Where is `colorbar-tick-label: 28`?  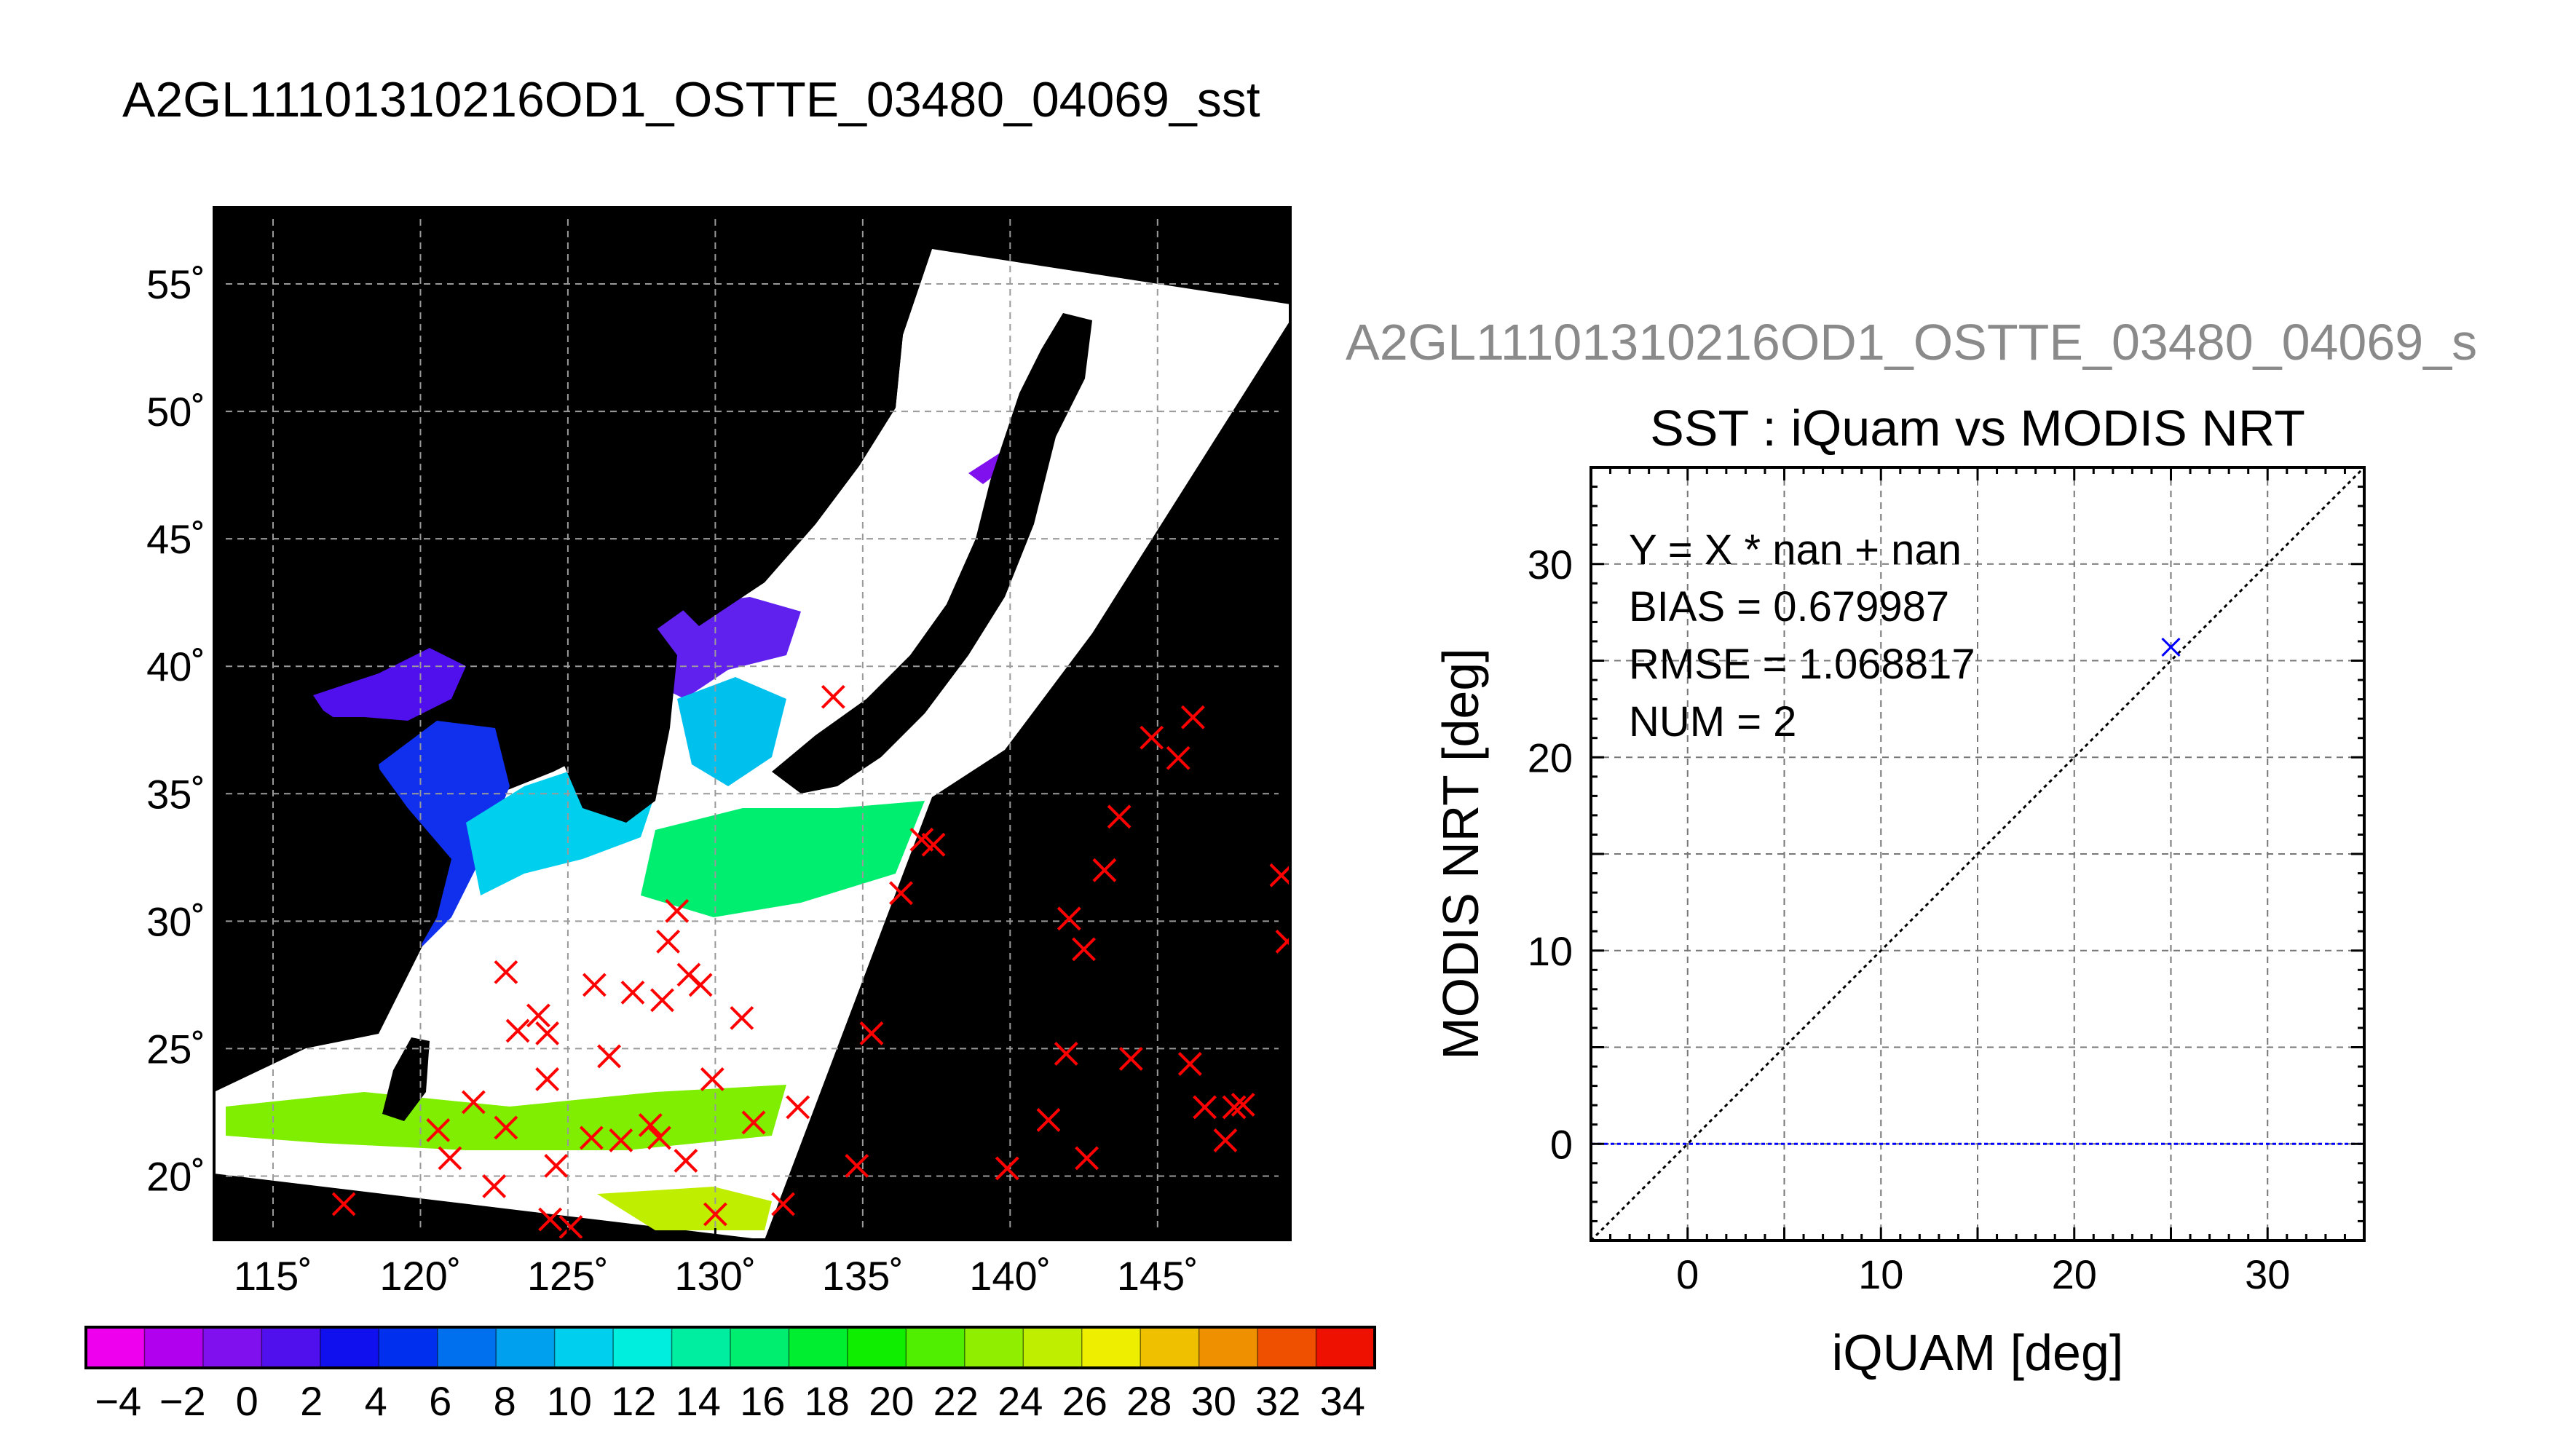 colorbar-tick-label: 28 is located at coordinates (1149, 1401).